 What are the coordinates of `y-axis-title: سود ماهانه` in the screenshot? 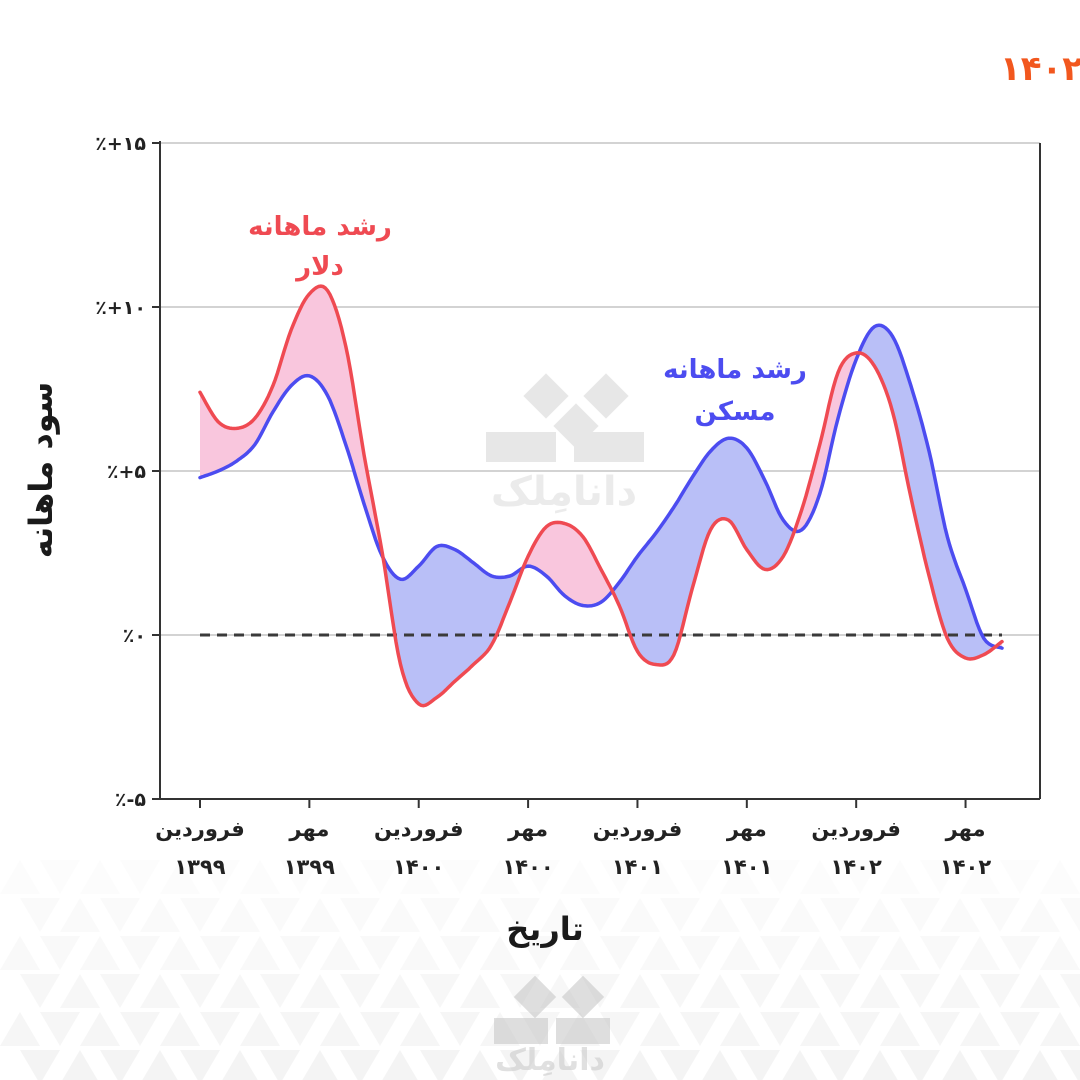 It's located at (41, 470).